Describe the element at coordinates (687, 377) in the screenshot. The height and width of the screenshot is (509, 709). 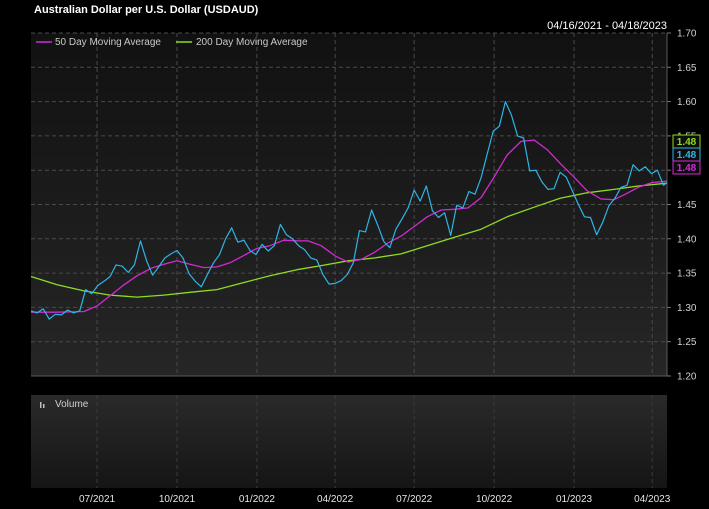
I see `y-tick-label: 1.20` at that location.